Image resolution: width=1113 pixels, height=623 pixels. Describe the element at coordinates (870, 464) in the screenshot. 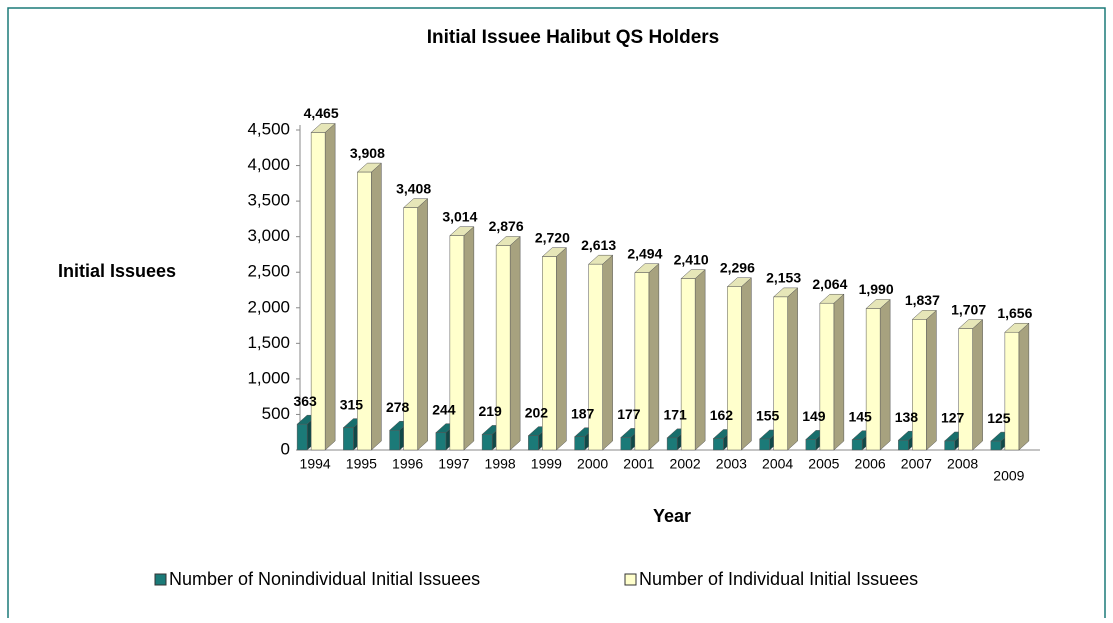

I see `x-tick-label: 2006` at that location.